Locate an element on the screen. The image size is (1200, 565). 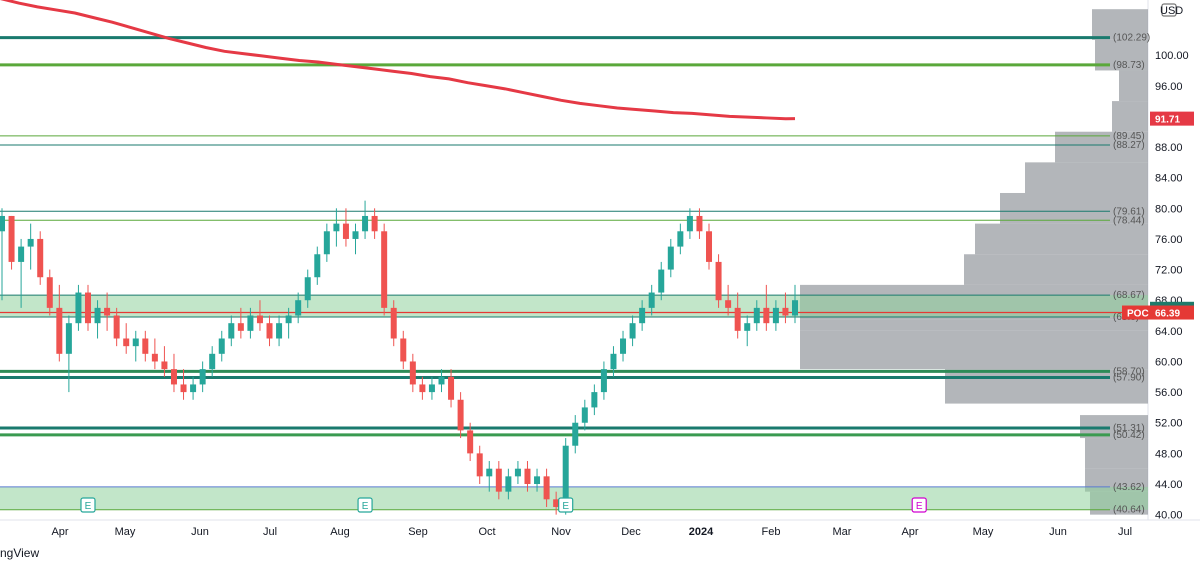
y-tick-label: 52.00 is located at coordinates (1169, 424).